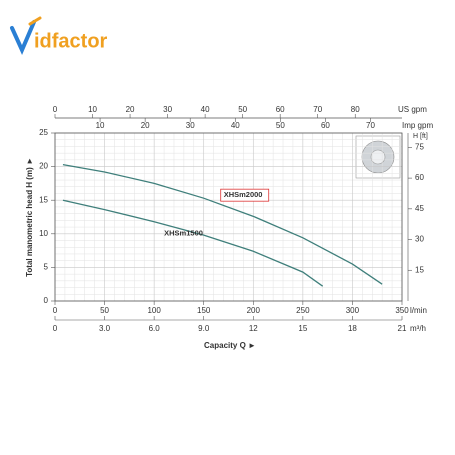  What do you see at coordinates (419, 146) in the screenshot?
I see `y2-tick-label: 75` at bounding box center [419, 146].